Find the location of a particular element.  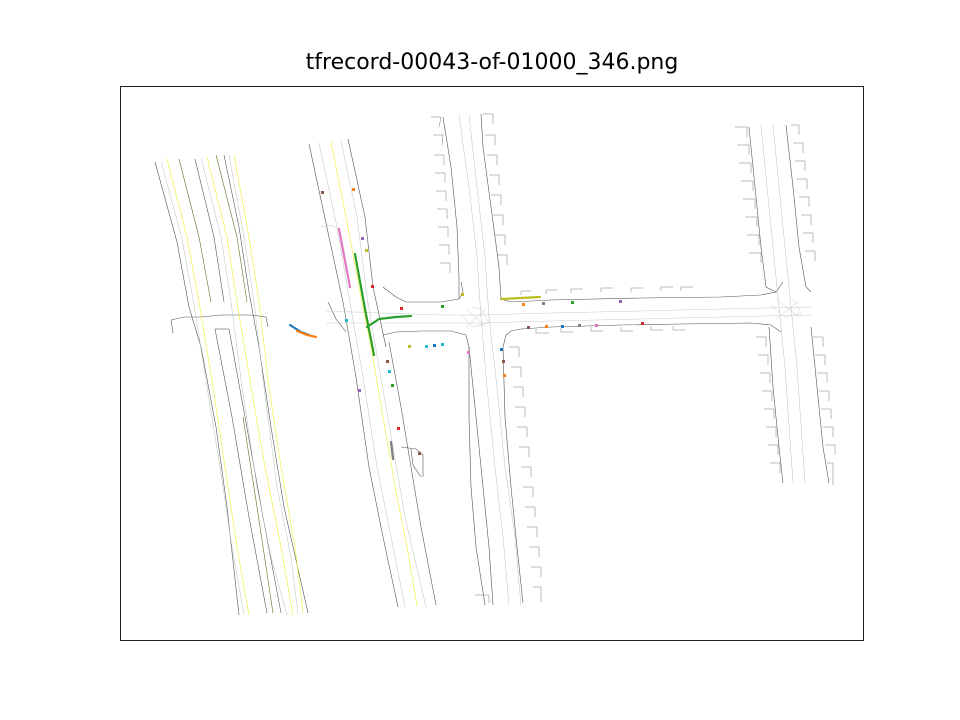

right-street-lane-centers is located at coordinates (783, 304).